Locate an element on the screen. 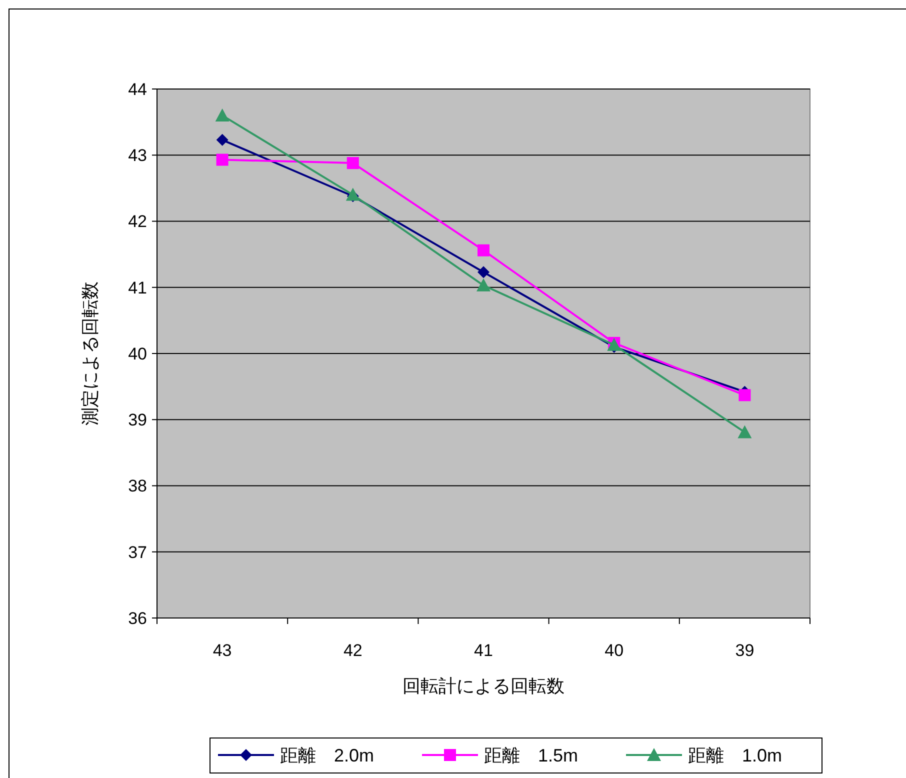 Image resolution: width=906 pixels, height=778 pixels. y-tick-label: 38 is located at coordinates (137, 486).